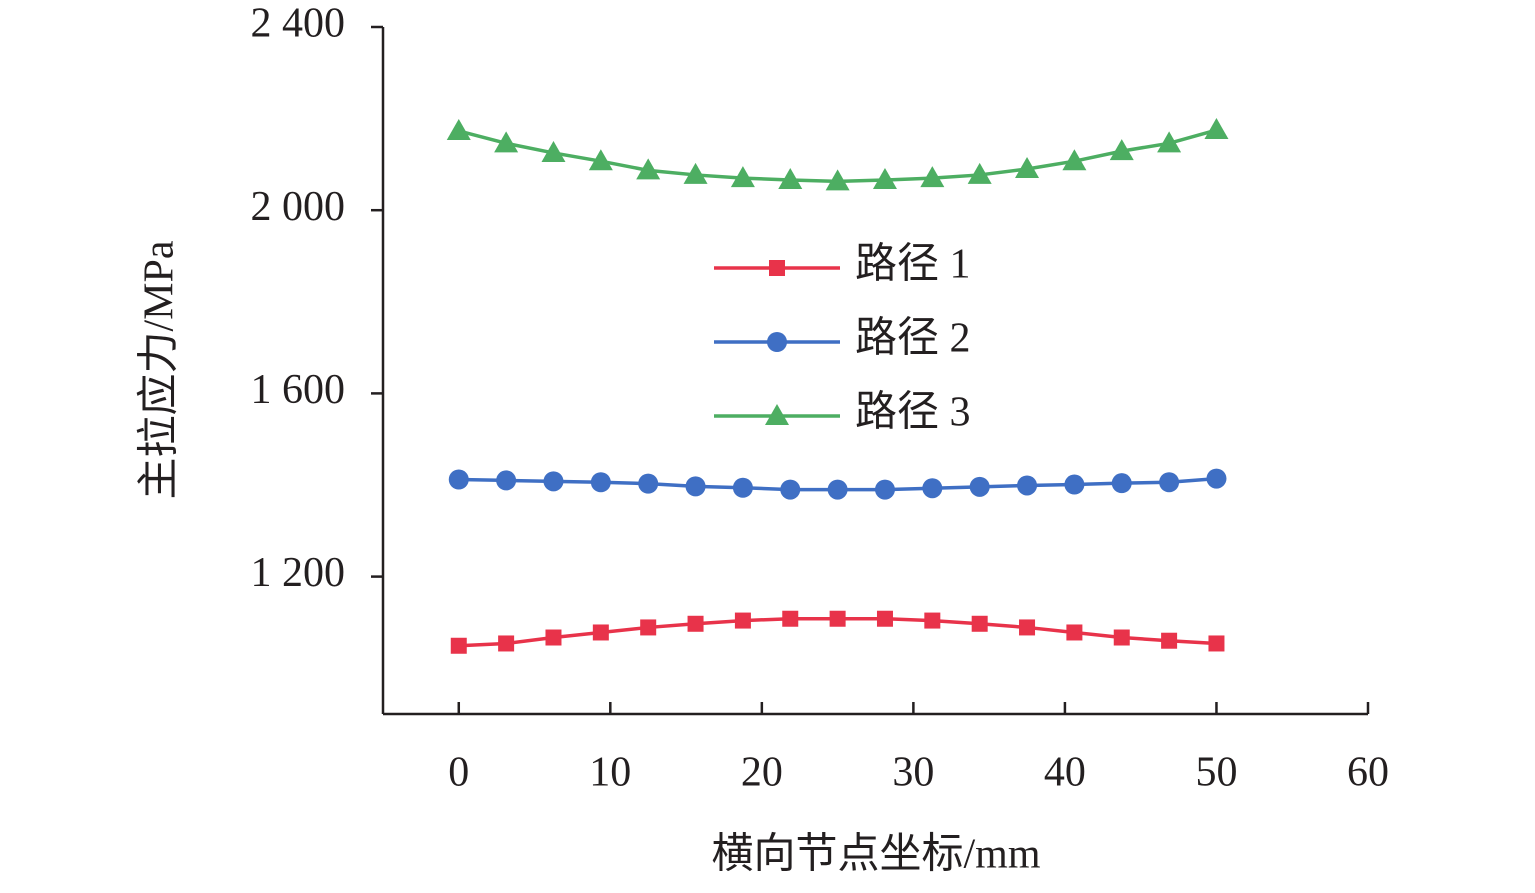 Image resolution: width=1535 pixels, height=893 pixels. Describe the element at coordinates (875, 855) in the screenshot. I see `x-axis-label: 横向节点坐标/mm` at that location.